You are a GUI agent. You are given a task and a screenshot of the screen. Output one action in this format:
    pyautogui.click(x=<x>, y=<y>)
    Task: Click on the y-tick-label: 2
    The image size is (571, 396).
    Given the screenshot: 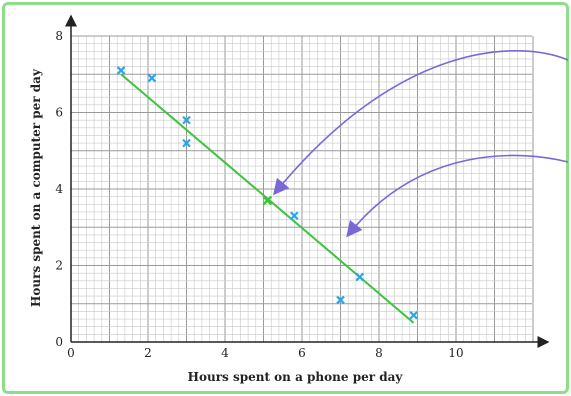 What is the action you would take?
    pyautogui.click(x=59, y=266)
    